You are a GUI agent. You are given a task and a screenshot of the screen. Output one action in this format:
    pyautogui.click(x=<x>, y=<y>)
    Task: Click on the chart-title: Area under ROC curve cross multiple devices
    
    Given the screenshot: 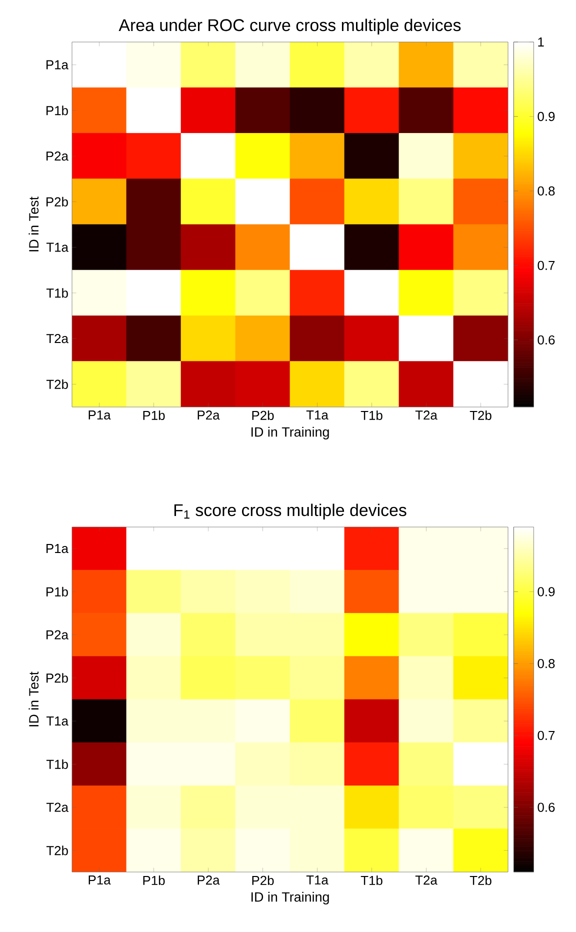 What is the action you would take?
    pyautogui.click(x=289, y=26)
    